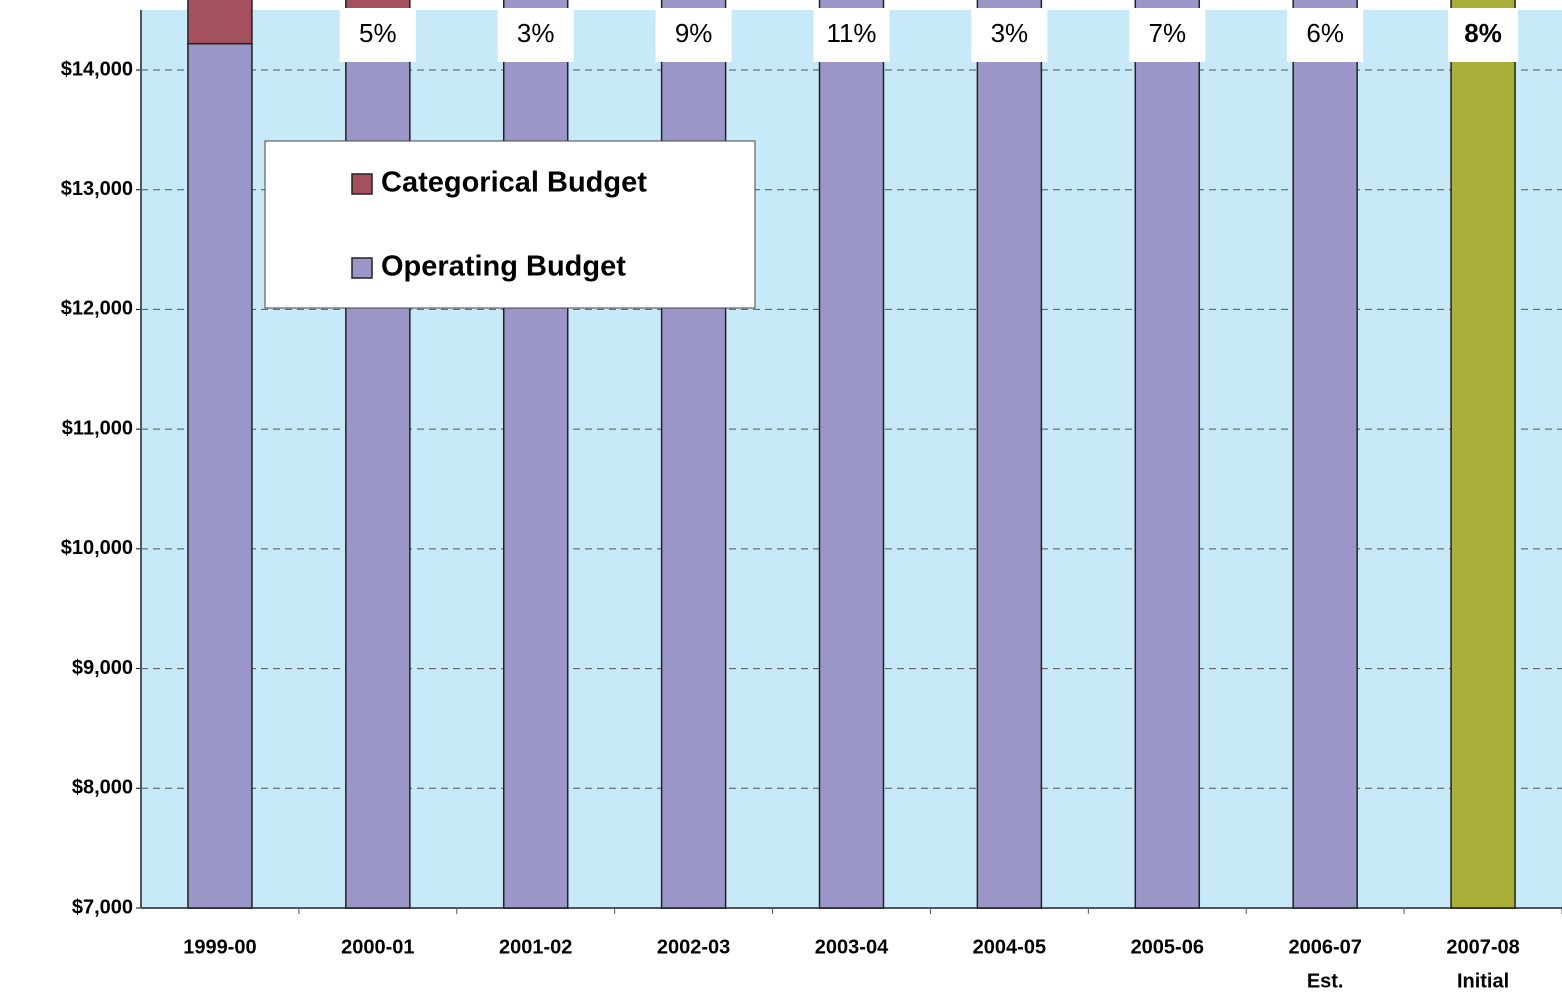 The height and width of the screenshot is (995, 1562). Describe the element at coordinates (693, 947) in the screenshot. I see `x-tick-label: 2002-03` at that location.